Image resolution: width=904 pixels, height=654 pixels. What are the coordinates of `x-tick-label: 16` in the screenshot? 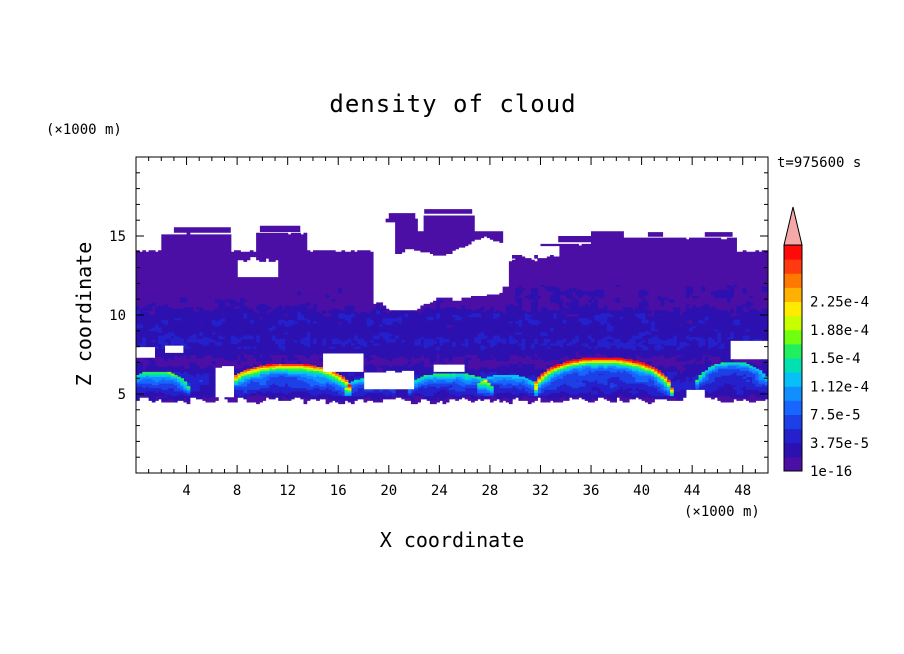 It's located at (338, 491).